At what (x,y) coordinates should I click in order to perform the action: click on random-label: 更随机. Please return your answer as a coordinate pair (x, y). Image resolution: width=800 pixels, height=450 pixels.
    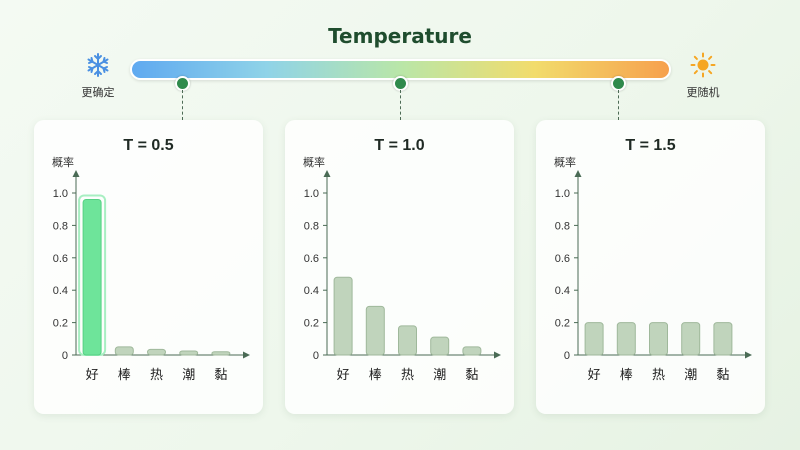
    Looking at the image, I should click on (703, 92).